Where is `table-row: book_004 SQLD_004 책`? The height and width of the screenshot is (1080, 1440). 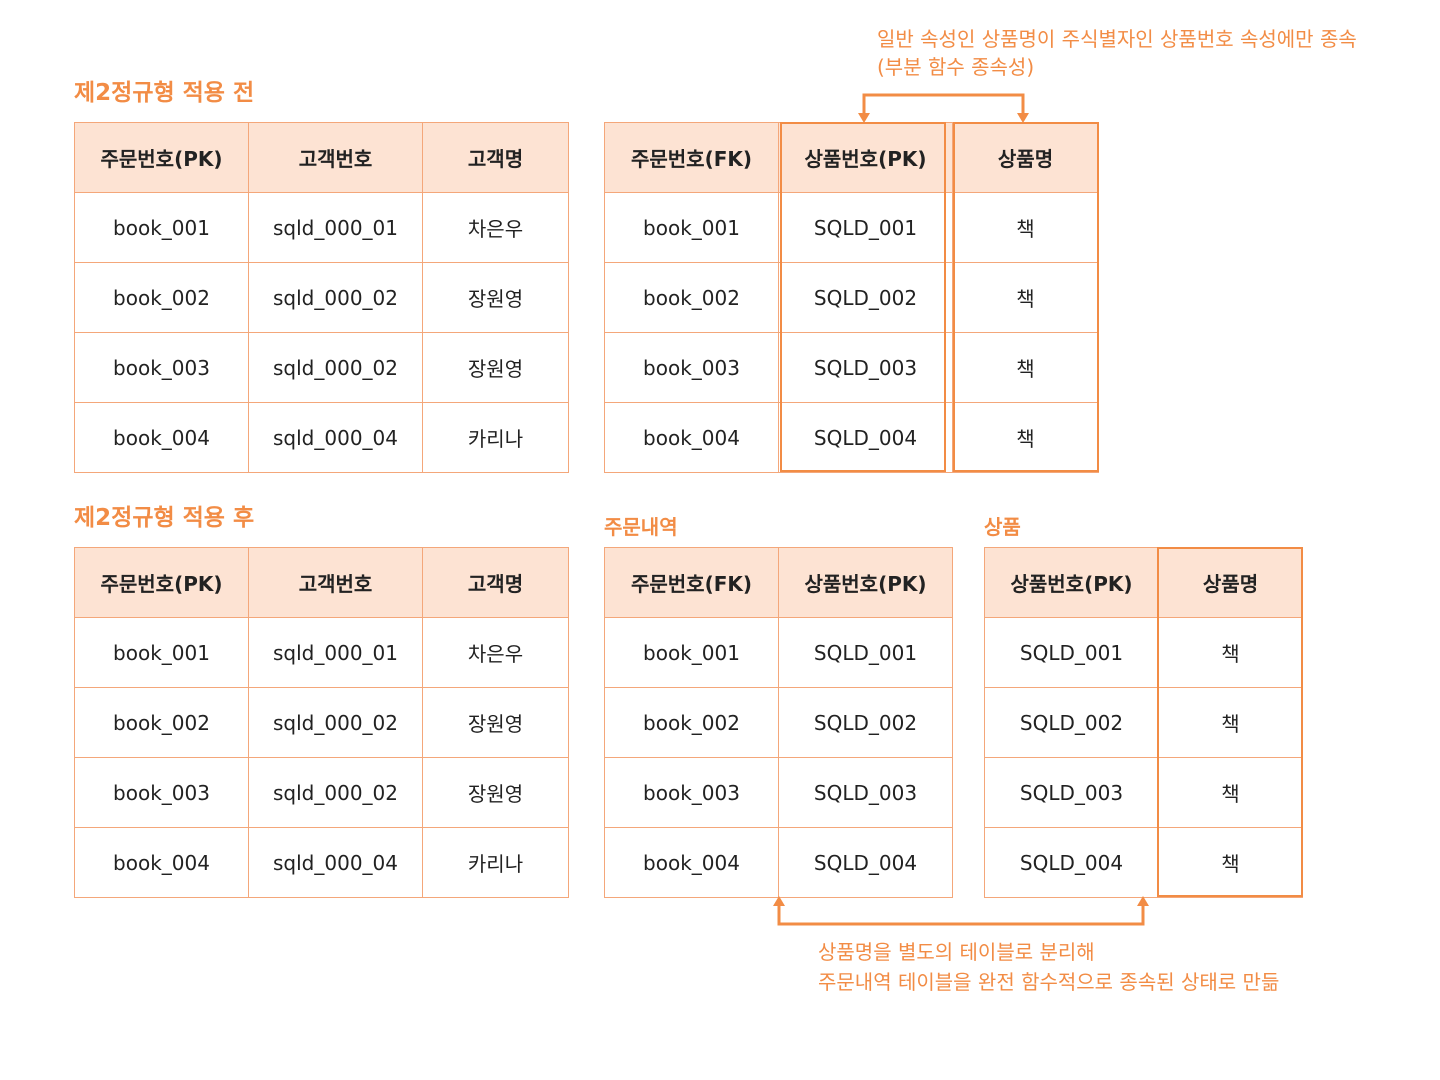 table-row: book_004 SQLD_004 책 is located at coordinates (851, 437).